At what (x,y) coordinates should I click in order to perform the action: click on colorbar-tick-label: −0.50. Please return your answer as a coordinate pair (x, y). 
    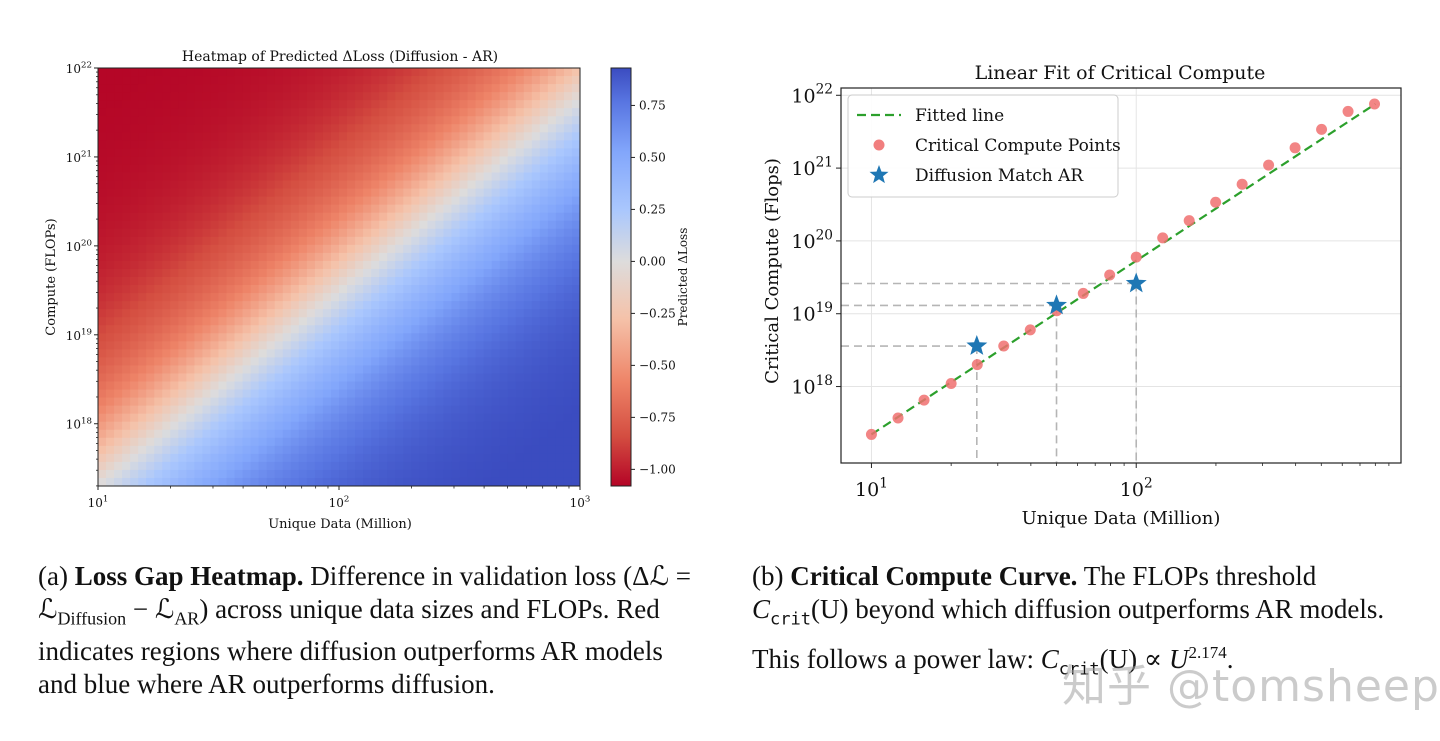
    Looking at the image, I should click on (657, 365).